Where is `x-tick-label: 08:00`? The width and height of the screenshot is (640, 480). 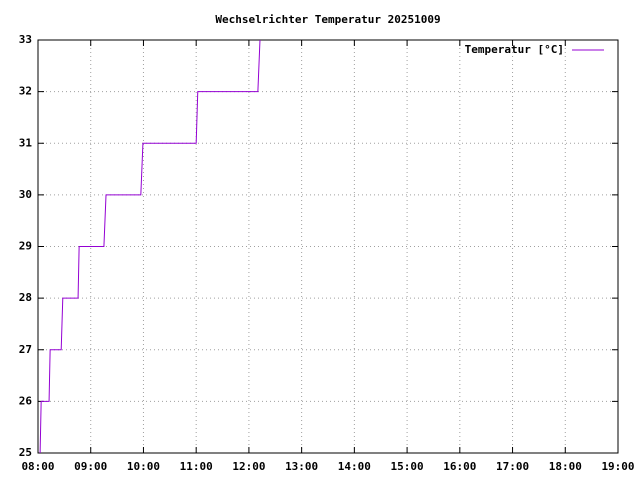 x-tick-label: 08:00 is located at coordinates (37, 466).